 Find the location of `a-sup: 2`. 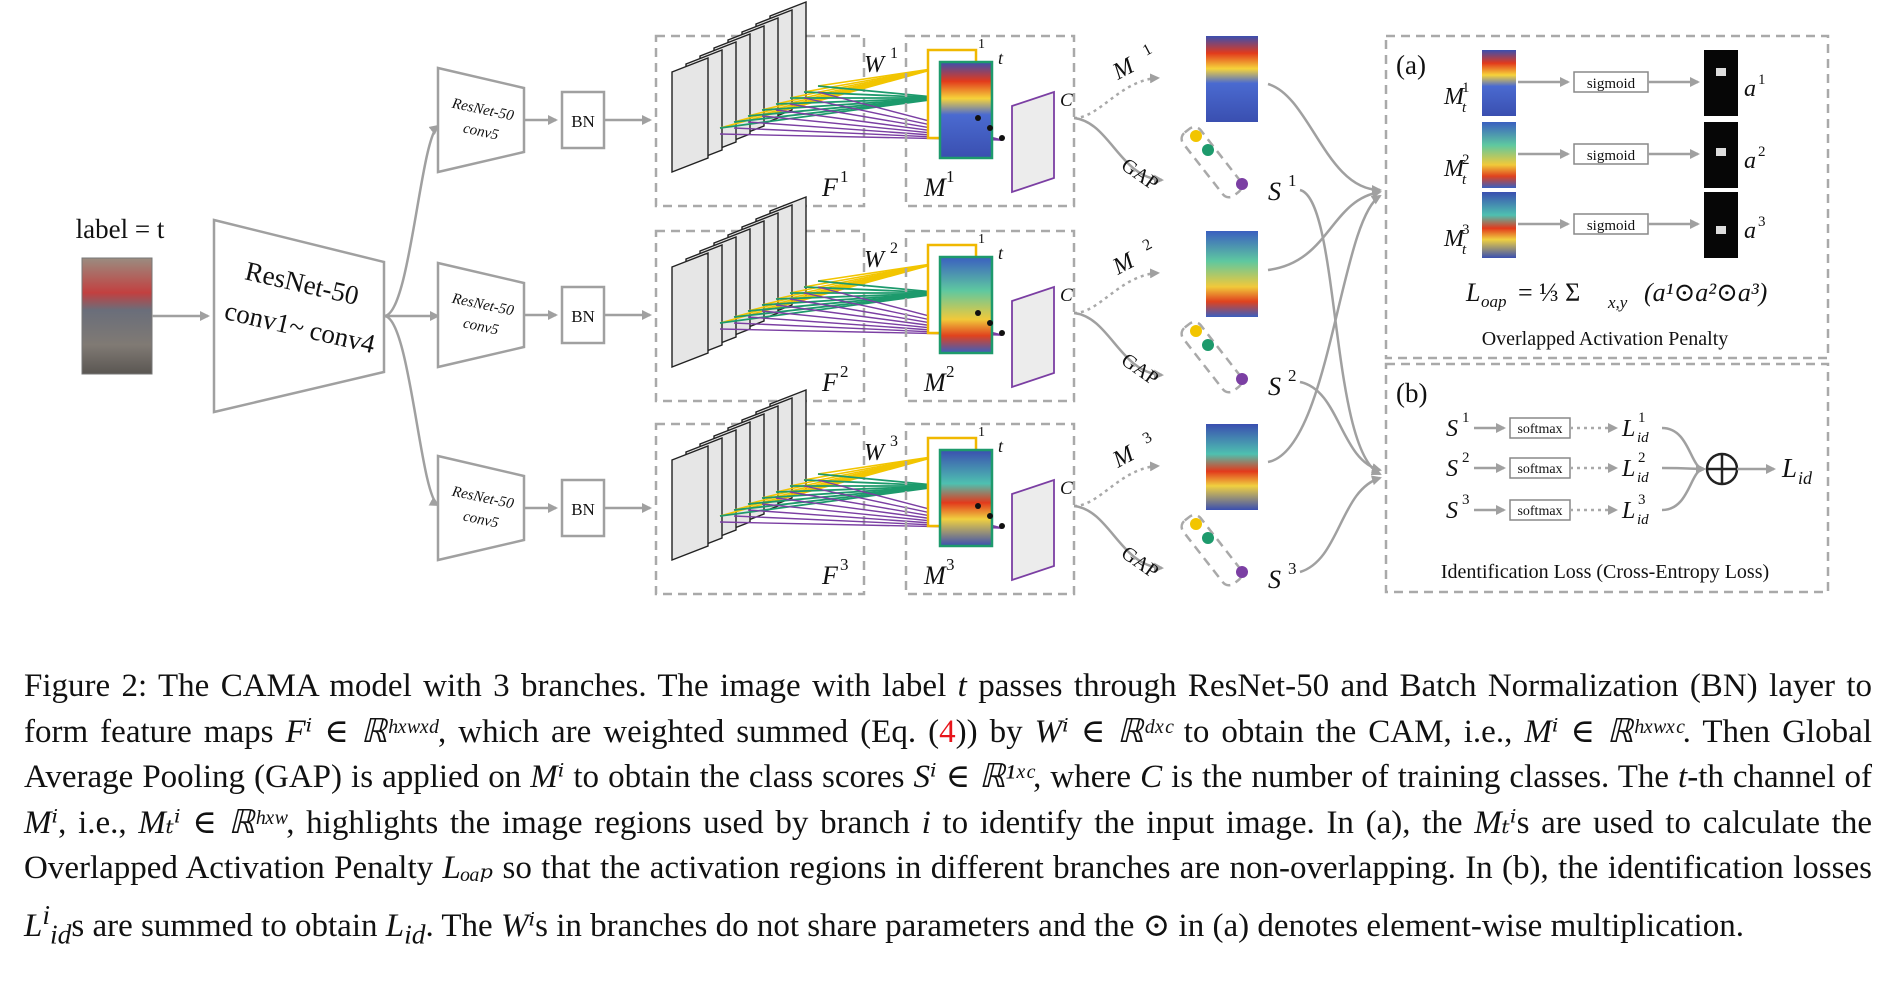

a-sup: 2 is located at coordinates (1762, 152).